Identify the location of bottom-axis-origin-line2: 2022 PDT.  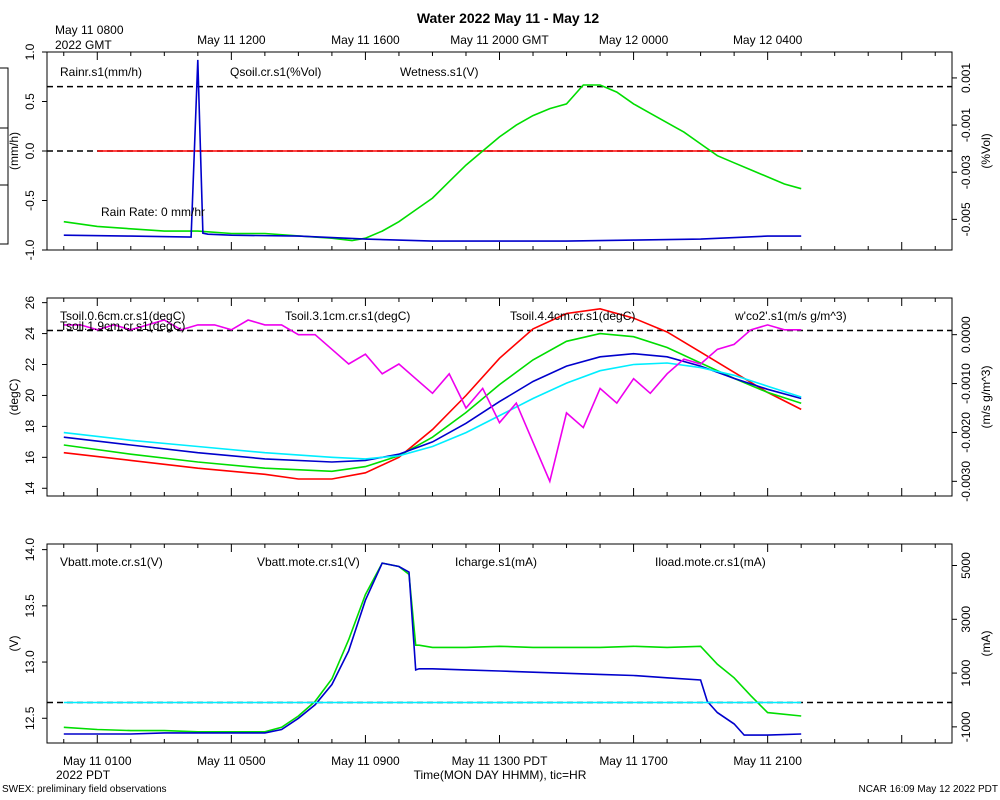
(83, 775).